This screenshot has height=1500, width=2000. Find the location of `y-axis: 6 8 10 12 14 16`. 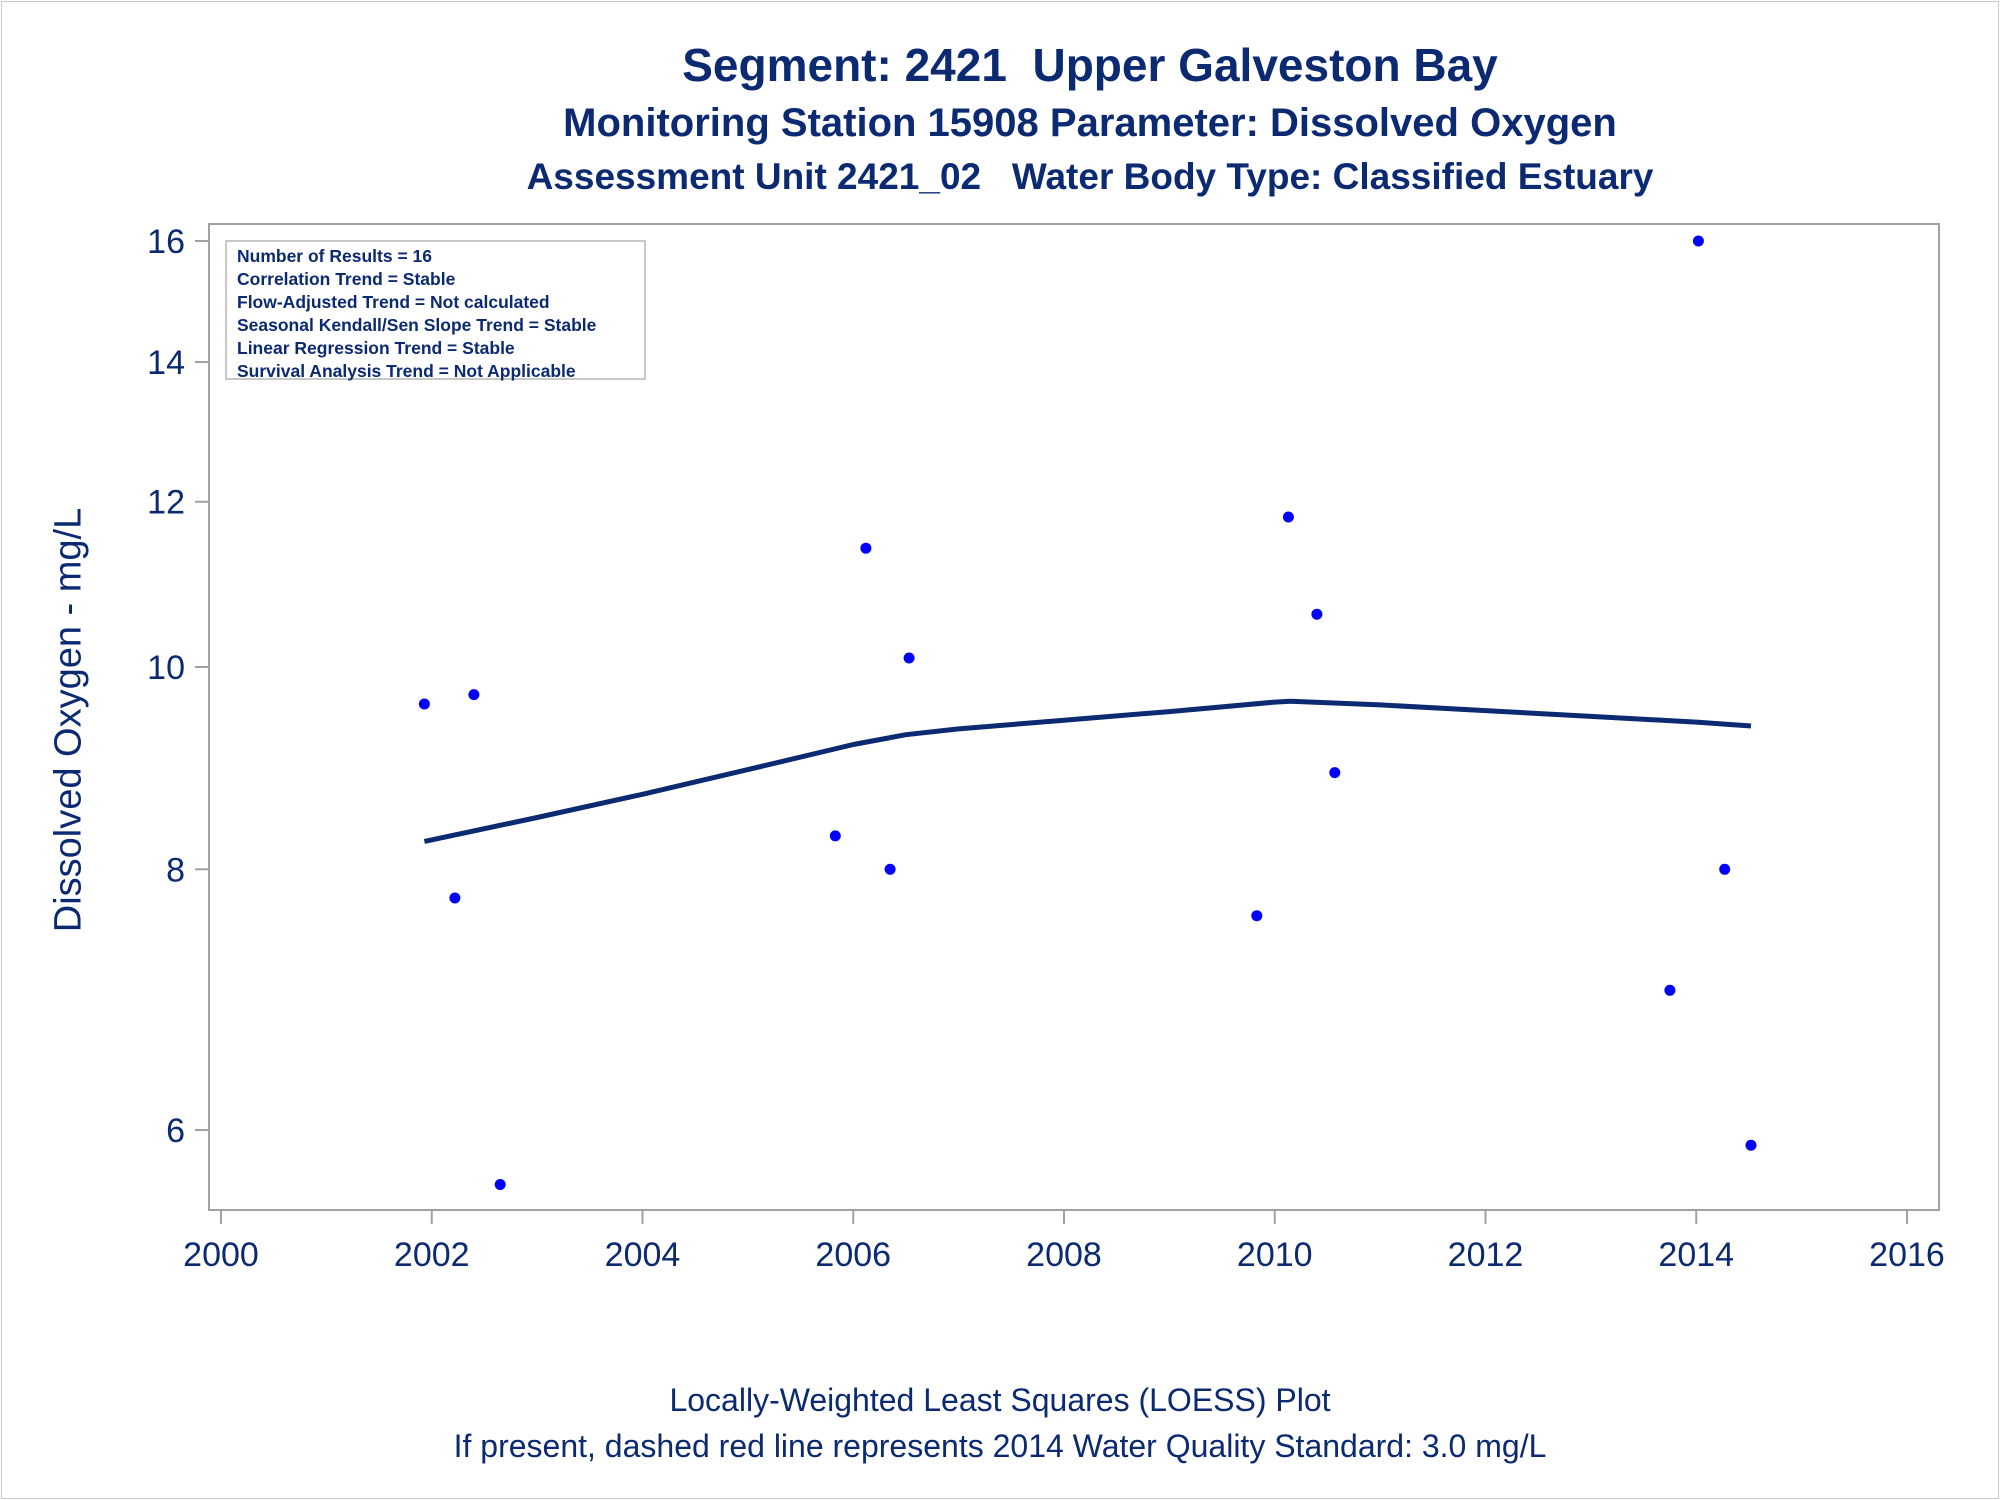

y-axis: 6 8 10 12 14 16 is located at coordinates (178, 686).